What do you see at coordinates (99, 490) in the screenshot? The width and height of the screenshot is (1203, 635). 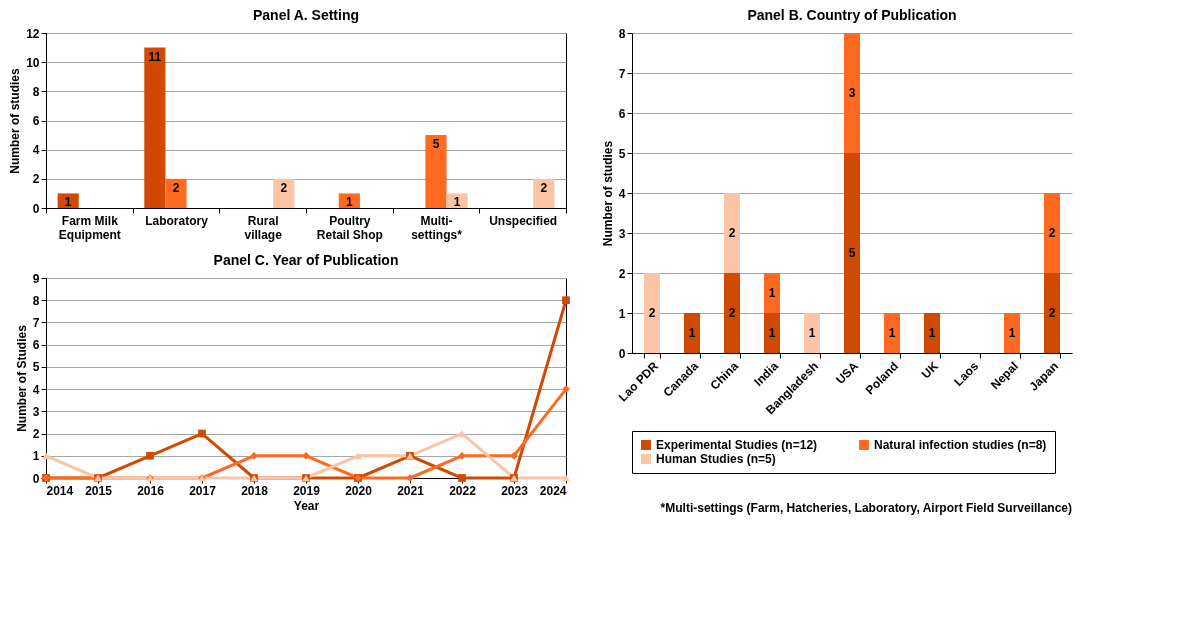 I see `x-tick-label: 2015` at bounding box center [99, 490].